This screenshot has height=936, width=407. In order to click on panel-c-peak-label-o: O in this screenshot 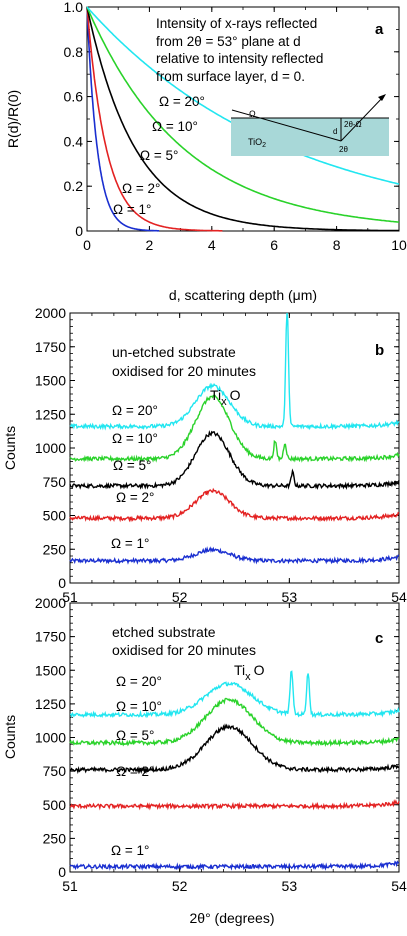, I will do `click(259, 670)`.